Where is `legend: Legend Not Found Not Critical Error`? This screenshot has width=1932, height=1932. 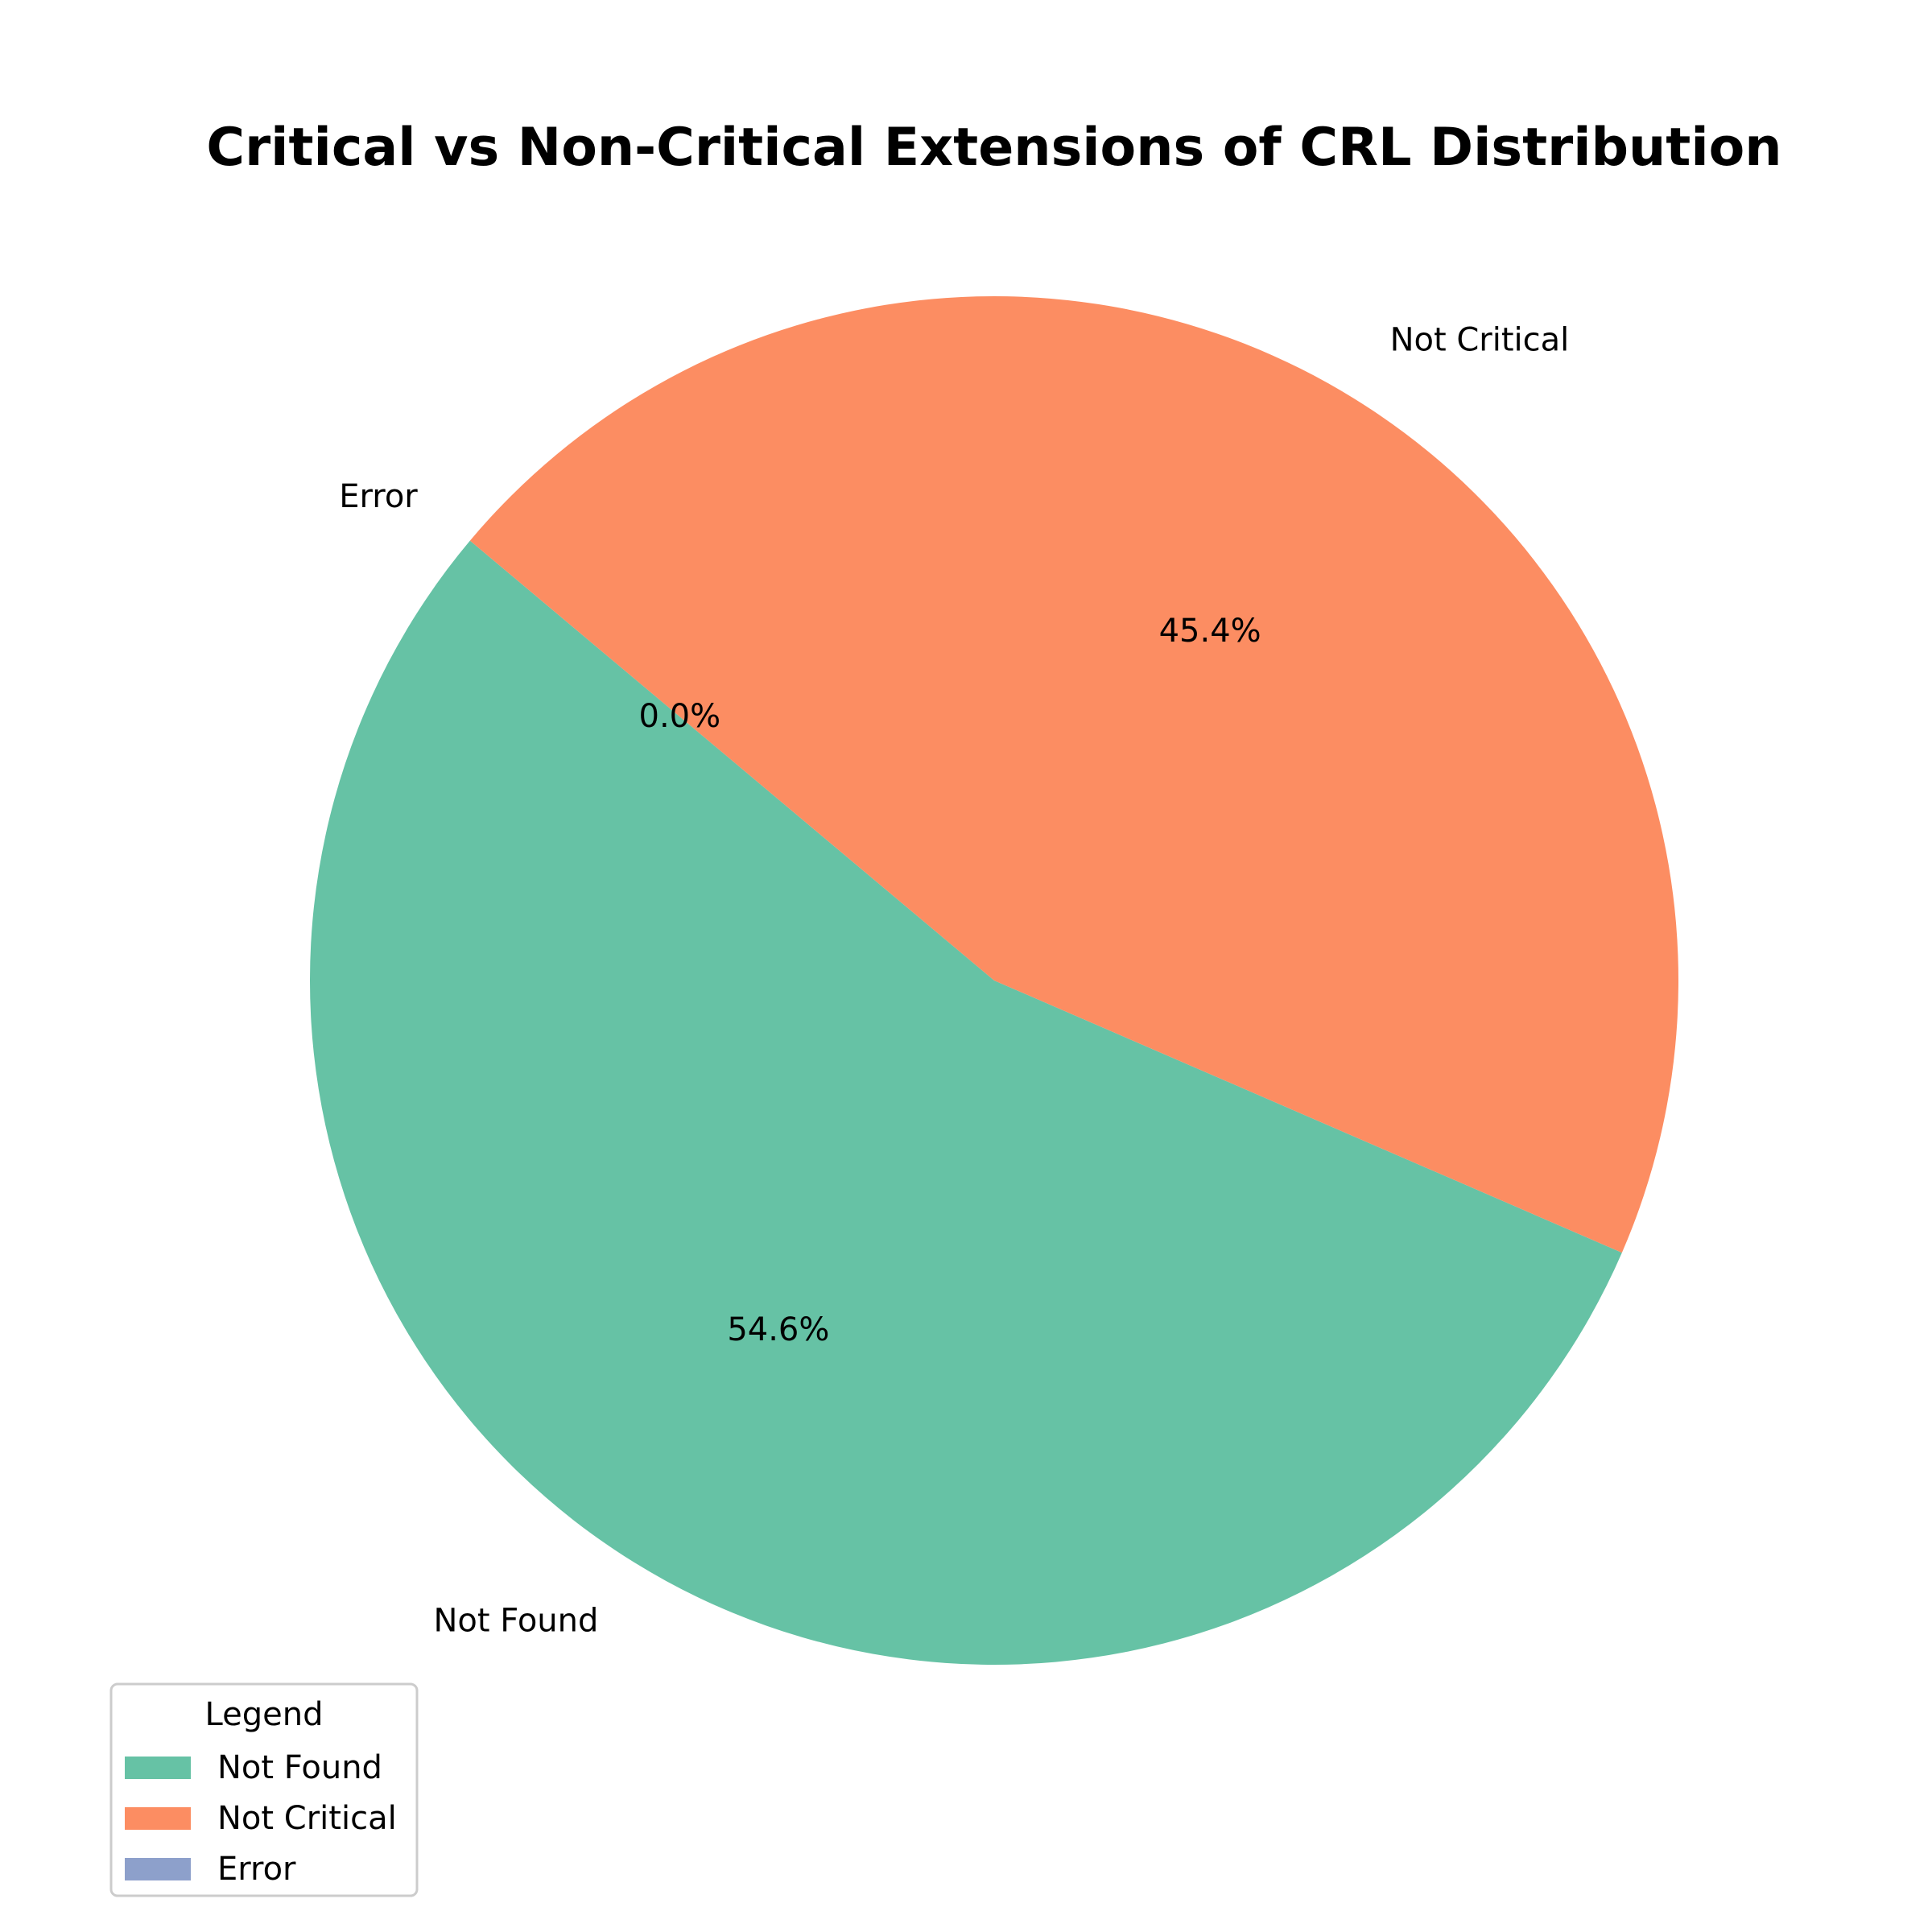
legend: Legend Not Found Not Critical Error is located at coordinates (264, 1789).